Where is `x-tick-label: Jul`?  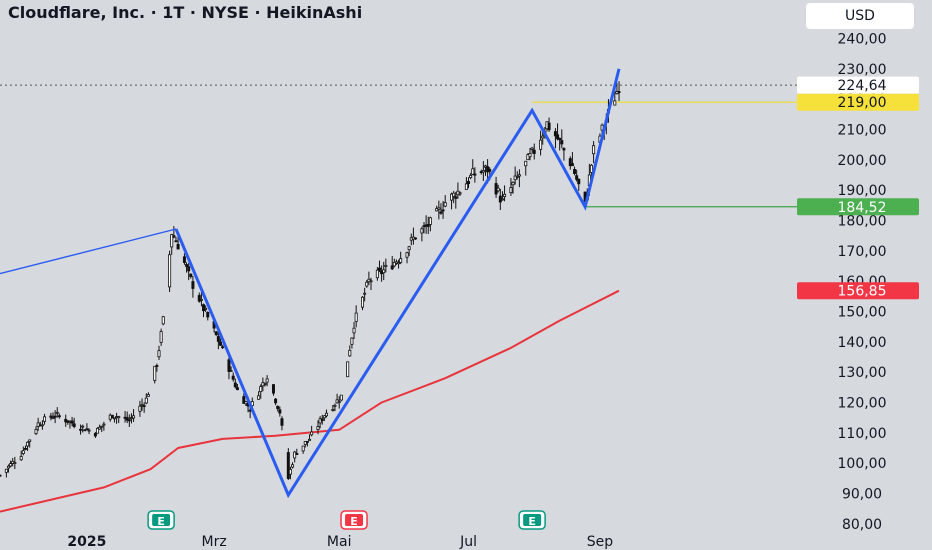
x-tick-label: Jul is located at coordinates (468, 542).